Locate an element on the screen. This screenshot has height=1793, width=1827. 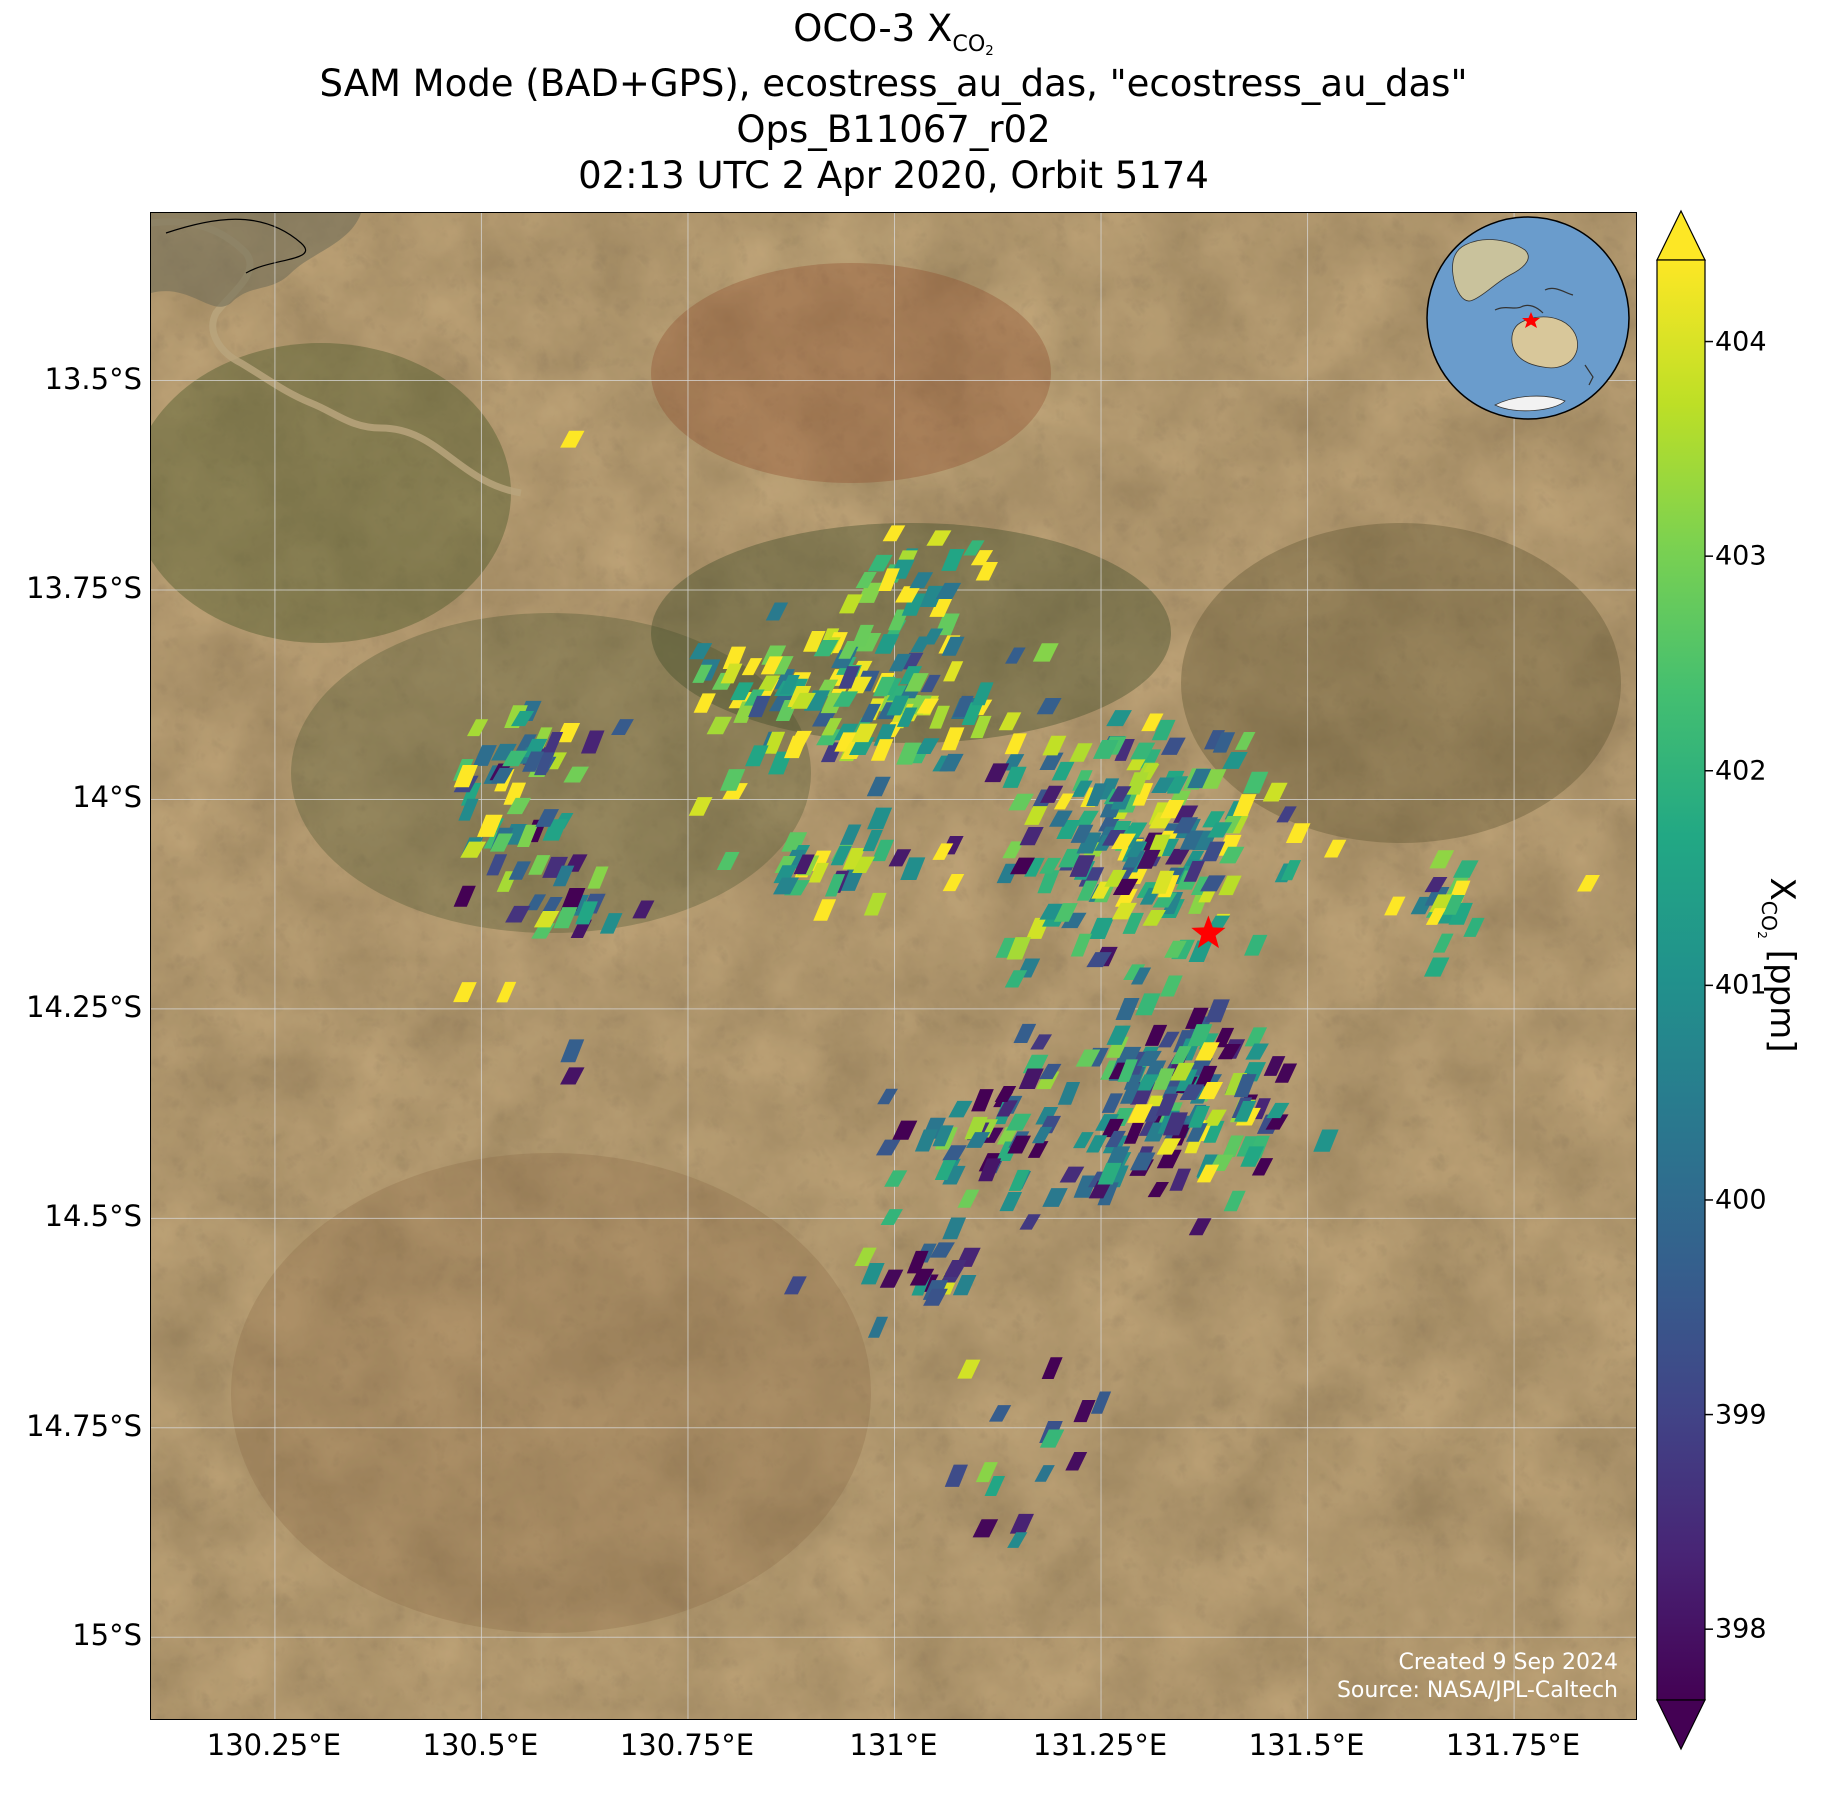
coast-outline is located at coordinates (236, 246).